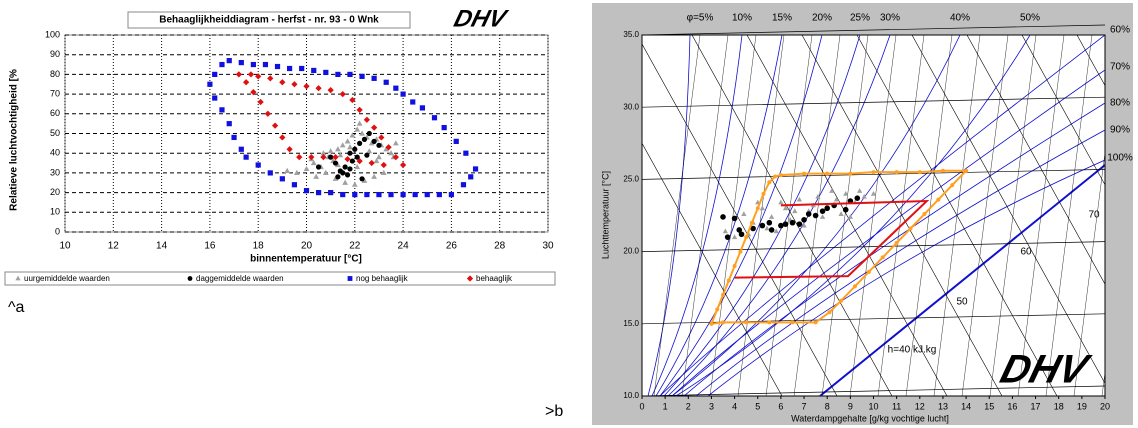 This screenshot has height=428, width=1138. What do you see at coordinates (850, 406) in the screenshot?
I see `x-tick-label: 9` at bounding box center [850, 406].